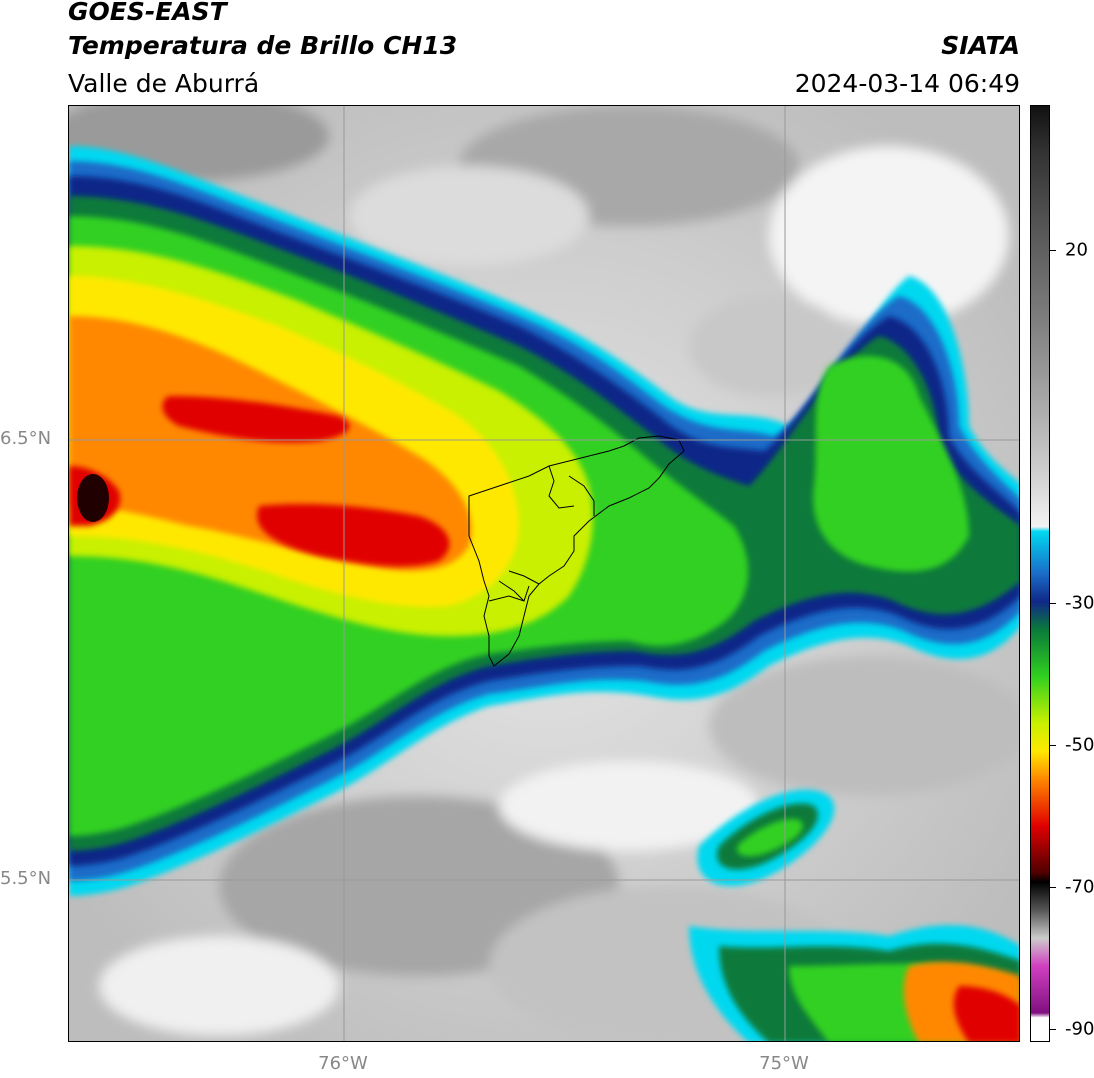 This screenshot has height=1078, width=1094. What do you see at coordinates (1079, 745) in the screenshot?
I see `colorbar-label-minus50: -50` at bounding box center [1079, 745].